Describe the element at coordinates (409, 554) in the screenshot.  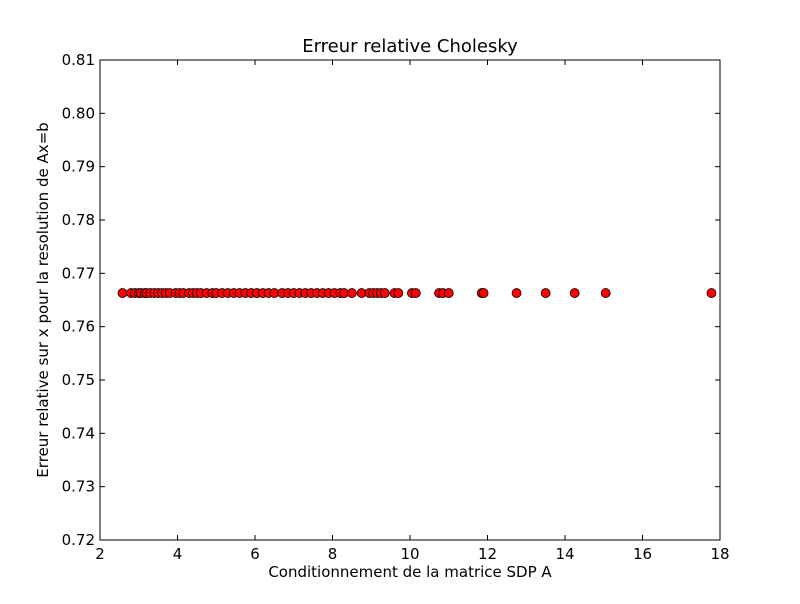
I see `x-tick-label: 10` at that location.